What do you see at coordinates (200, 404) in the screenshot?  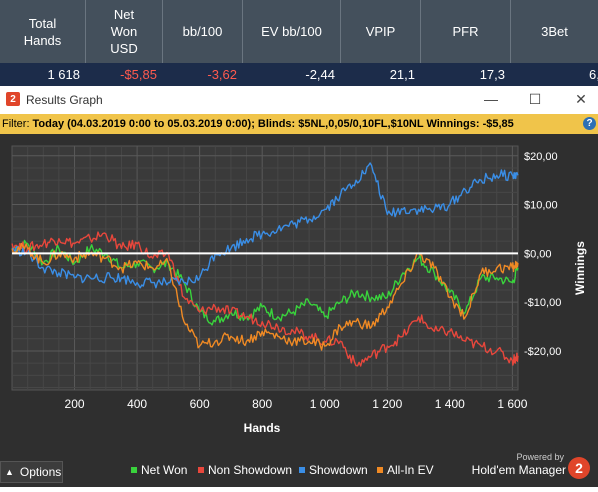 I see `x-tick-label: 600` at bounding box center [200, 404].